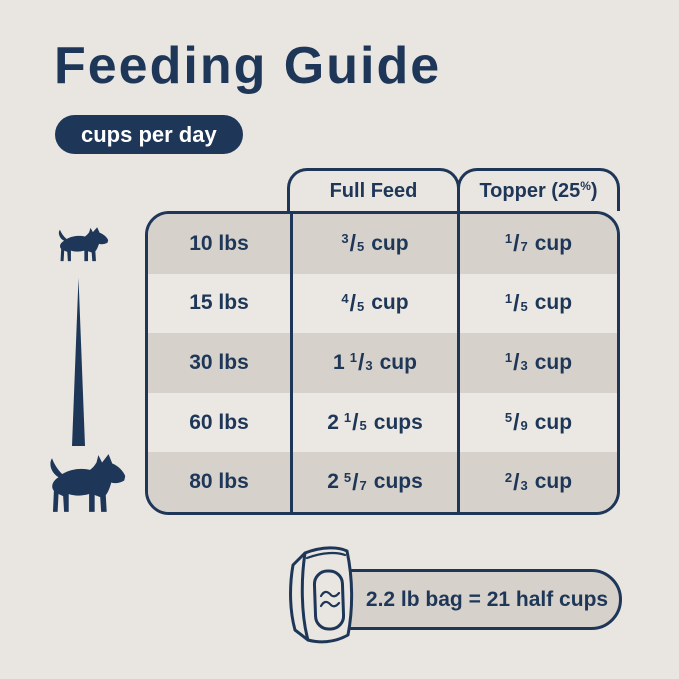 The width and height of the screenshot is (679, 679). I want to click on topper-cell: 1/3 cup, so click(537, 363).